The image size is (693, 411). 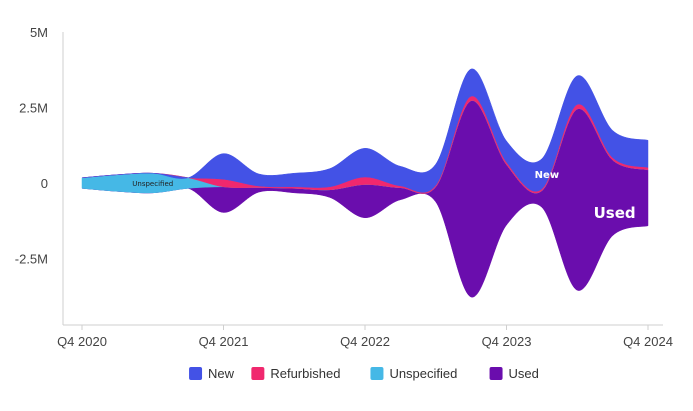 I want to click on annotation-unspecified: Unspecified, so click(x=152, y=184).